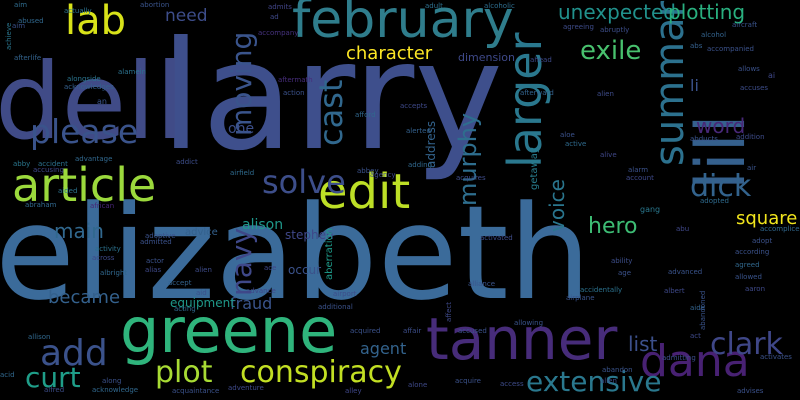 This screenshot has height=400, width=800. I want to click on word-actor: actor, so click(155, 261).